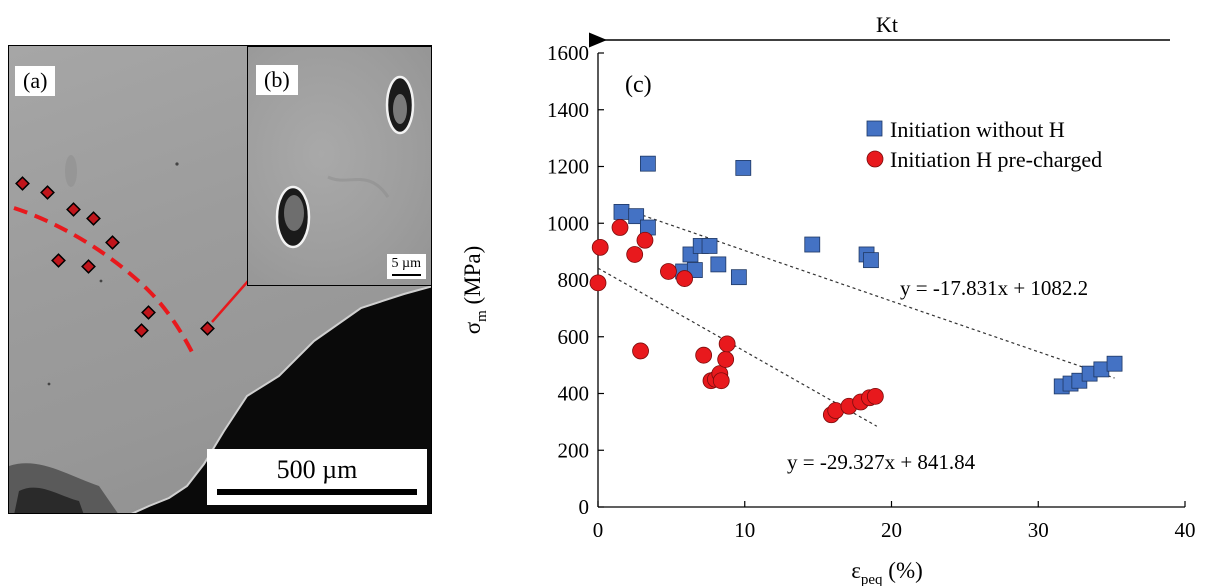 Image resolution: width=1213 pixels, height=586 pixels. I want to click on trendline-equation-h-precharged: y = -29.327x + 841.84, so click(881, 462).